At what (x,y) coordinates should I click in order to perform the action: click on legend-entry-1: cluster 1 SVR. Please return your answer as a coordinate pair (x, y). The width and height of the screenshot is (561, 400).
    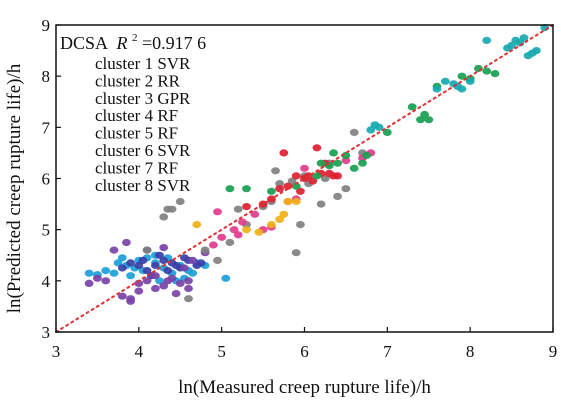
    Looking at the image, I should click on (143, 63).